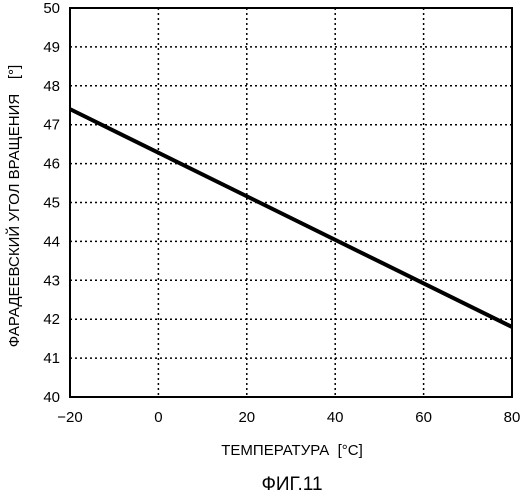 Image resolution: width=521 pixels, height=500 pixels. What do you see at coordinates (51, 241) in the screenshot?
I see `y-tick-label: 44` at bounding box center [51, 241].